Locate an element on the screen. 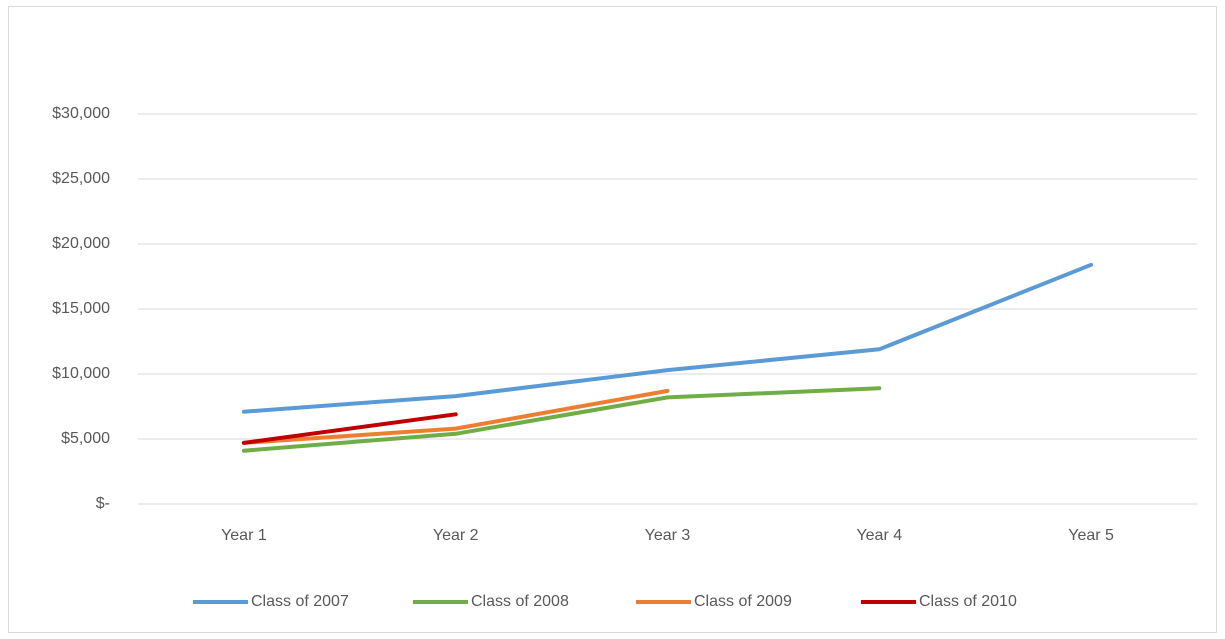  y-tick-label: $25,000 is located at coordinates (81, 178).